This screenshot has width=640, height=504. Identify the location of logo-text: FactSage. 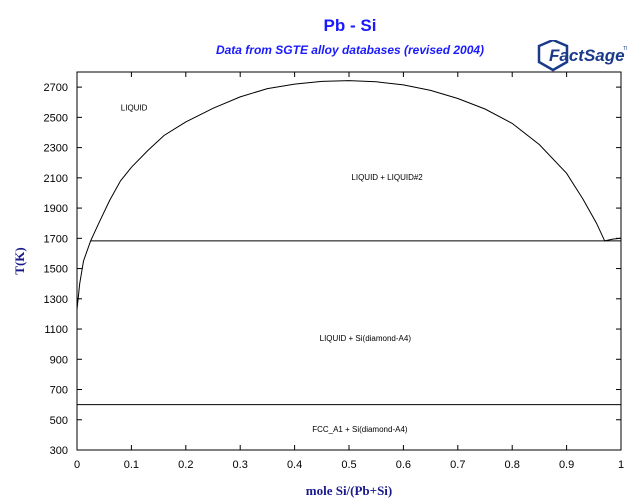
(587, 55).